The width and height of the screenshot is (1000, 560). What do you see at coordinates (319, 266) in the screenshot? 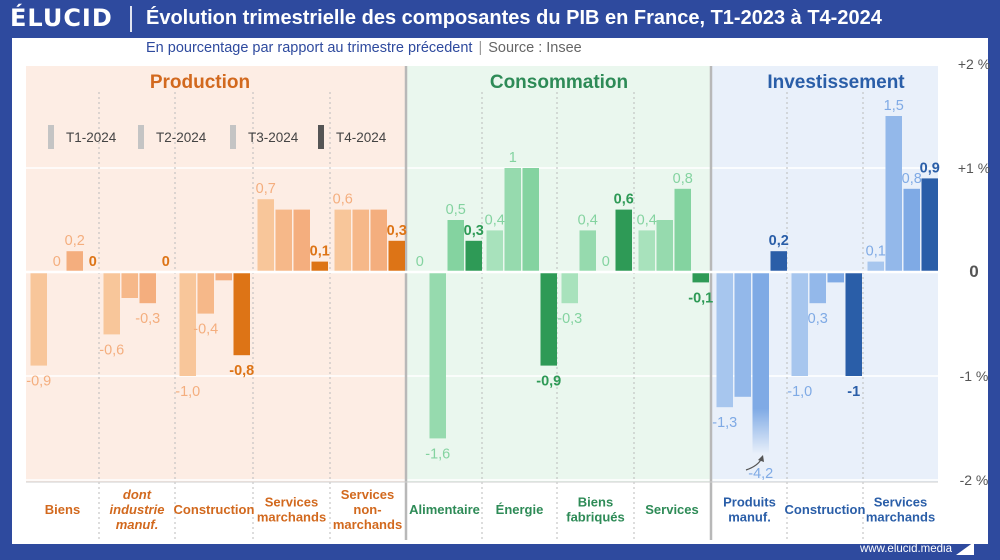
I see `bar-production-3-q4` at bounding box center [319, 266].